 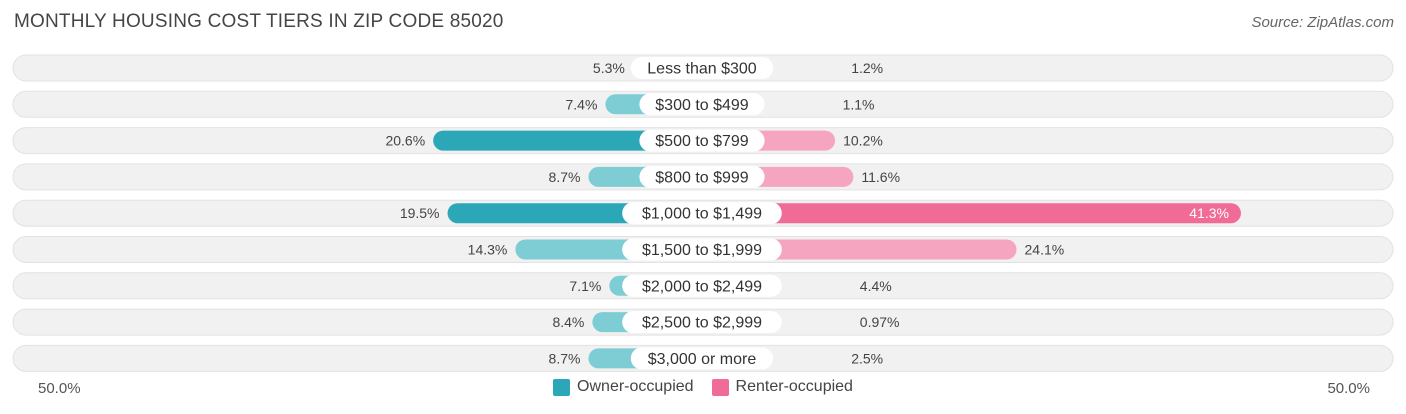 I want to click on category-label: $3,000 or more, so click(x=702, y=359).